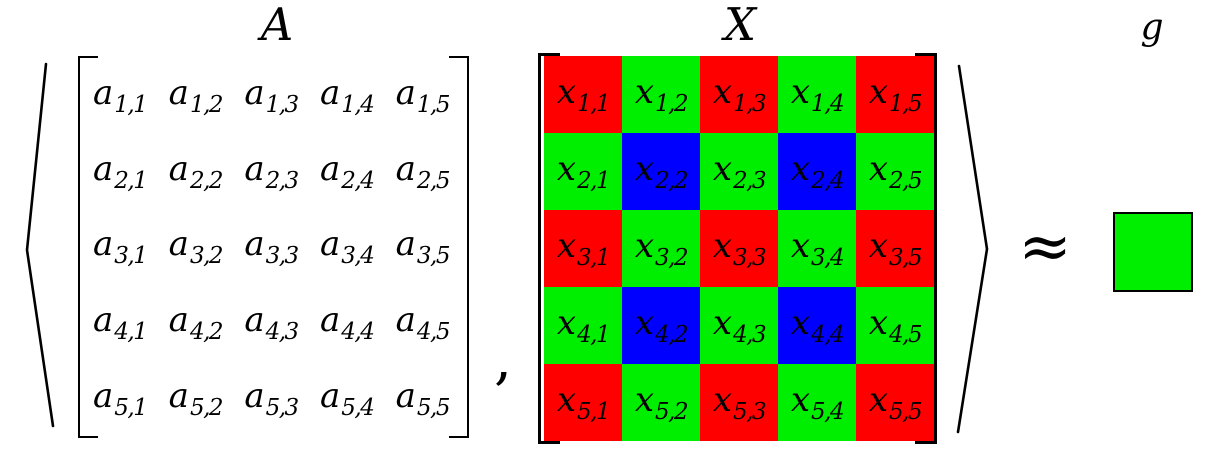  I want to click on matrix-x-entry: x2,1, so click(583, 171).